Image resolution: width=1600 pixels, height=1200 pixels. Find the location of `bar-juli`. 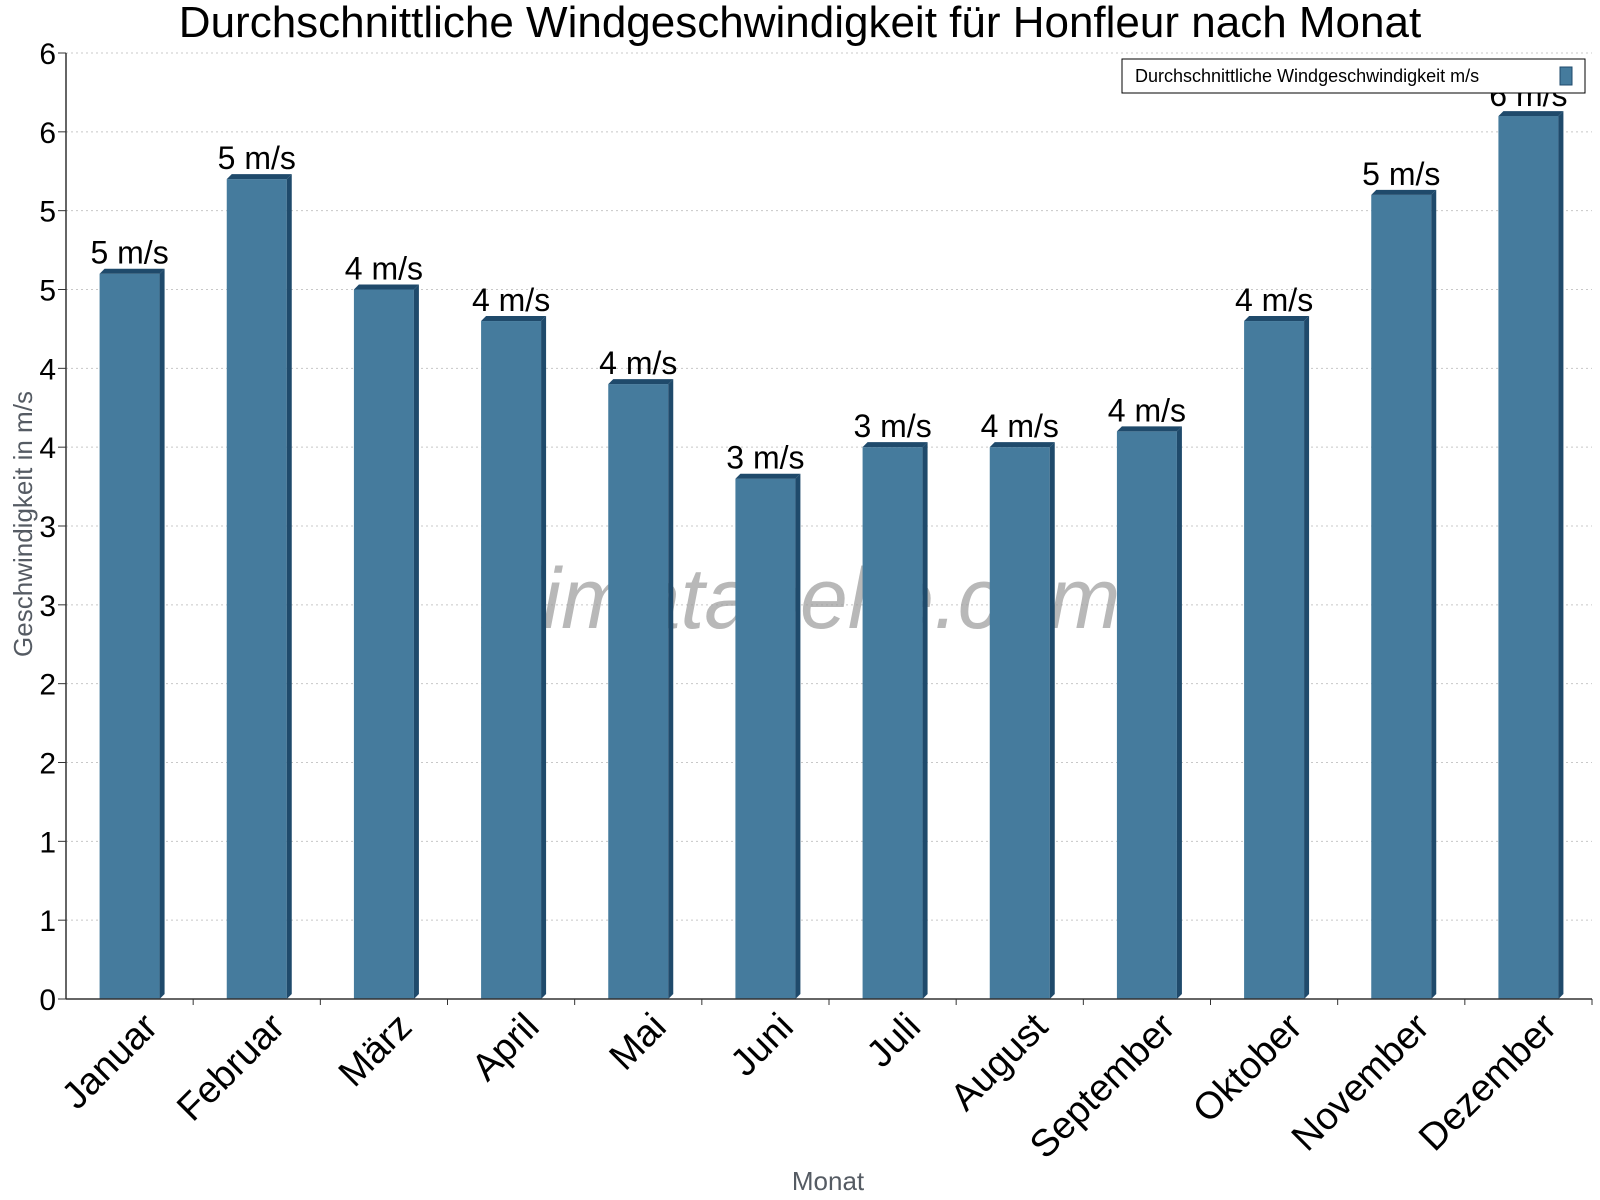

bar-juli is located at coordinates (895, 721).